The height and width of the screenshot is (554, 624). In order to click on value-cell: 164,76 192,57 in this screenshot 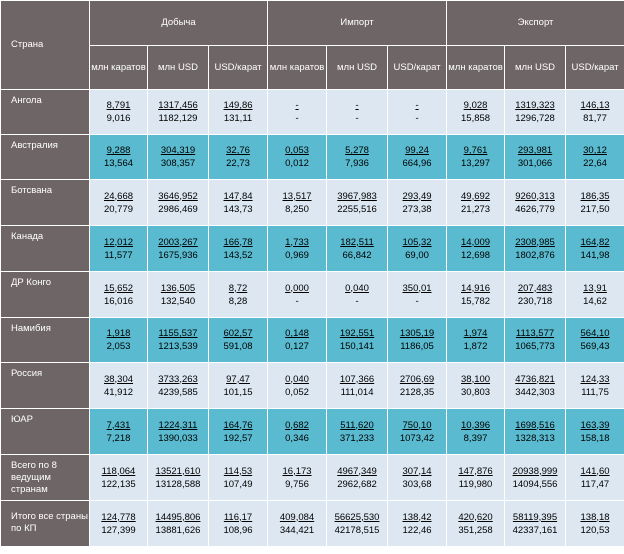, I will do `click(238, 431)`.